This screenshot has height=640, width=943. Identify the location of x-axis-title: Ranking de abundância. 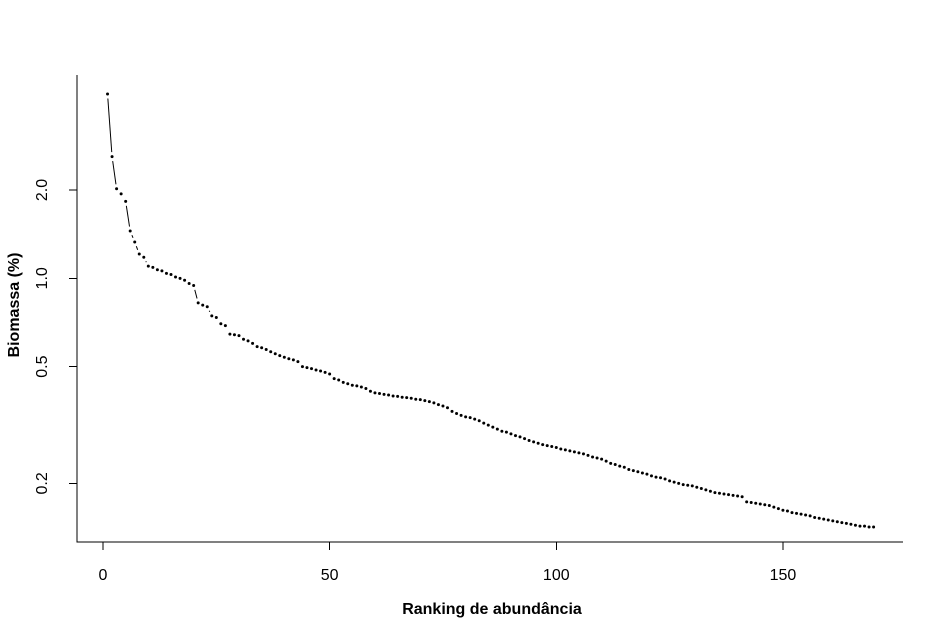
(492, 609).